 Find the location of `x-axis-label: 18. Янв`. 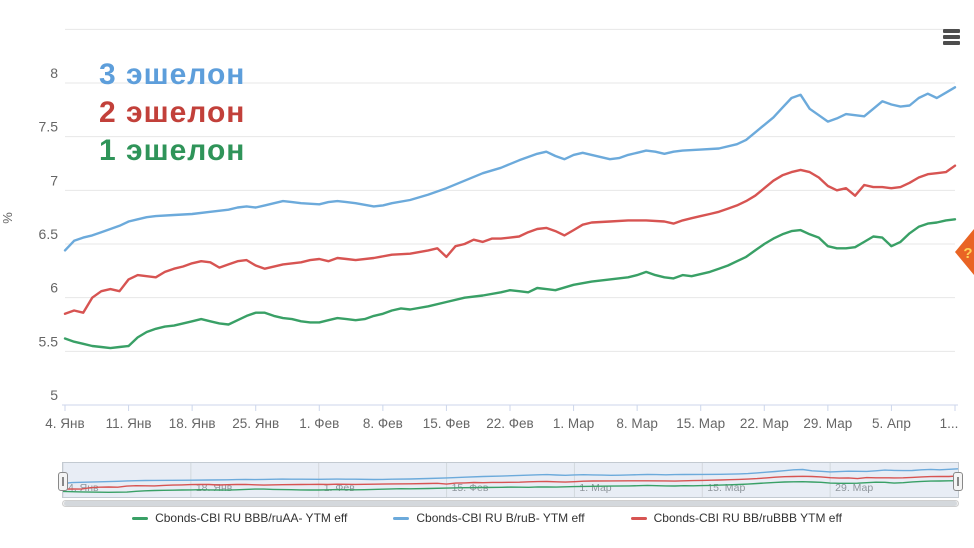

x-axis-label: 18. Янв is located at coordinates (192, 423).